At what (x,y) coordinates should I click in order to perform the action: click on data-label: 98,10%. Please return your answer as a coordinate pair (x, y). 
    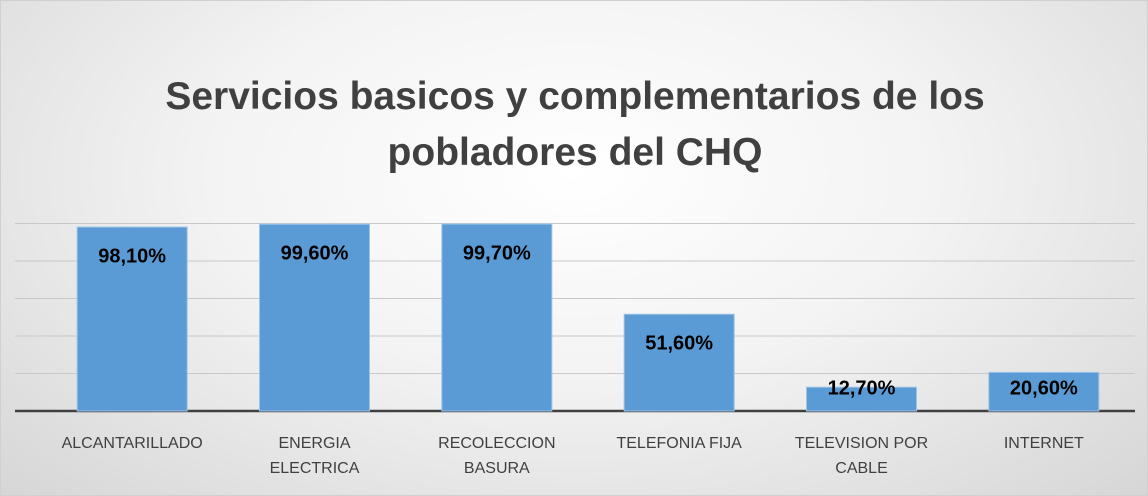
    Looking at the image, I should click on (132, 256).